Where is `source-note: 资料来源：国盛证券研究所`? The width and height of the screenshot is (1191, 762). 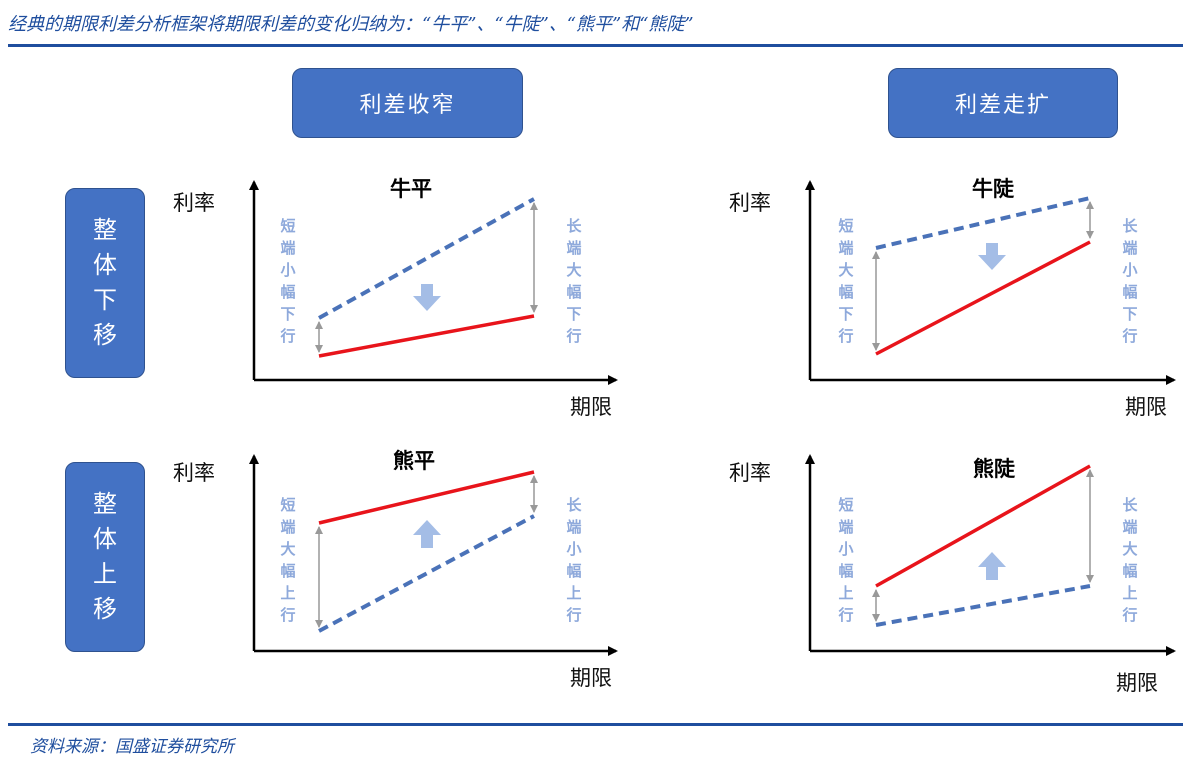
source-note: 资料来源：国盛证券研究所 is located at coordinates (132, 747).